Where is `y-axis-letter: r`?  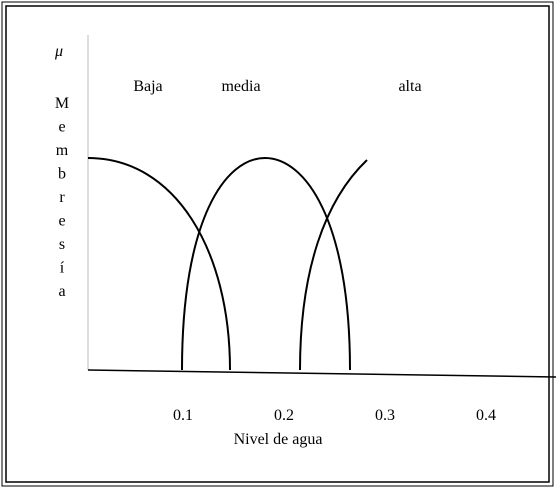
y-axis-letter: r is located at coordinates (62, 197).